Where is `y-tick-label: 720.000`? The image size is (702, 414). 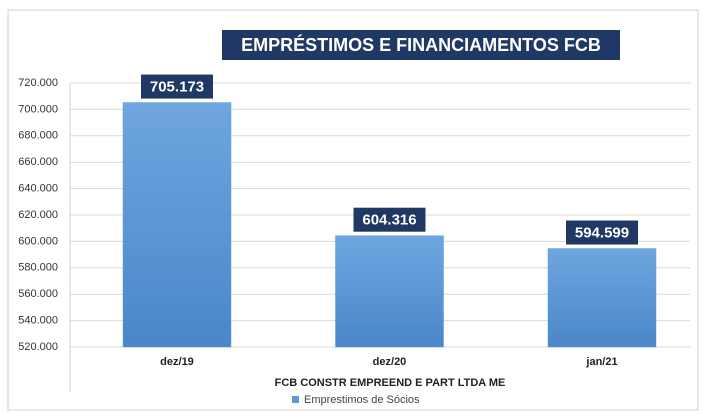 y-tick-label: 720.000 is located at coordinates (38, 83).